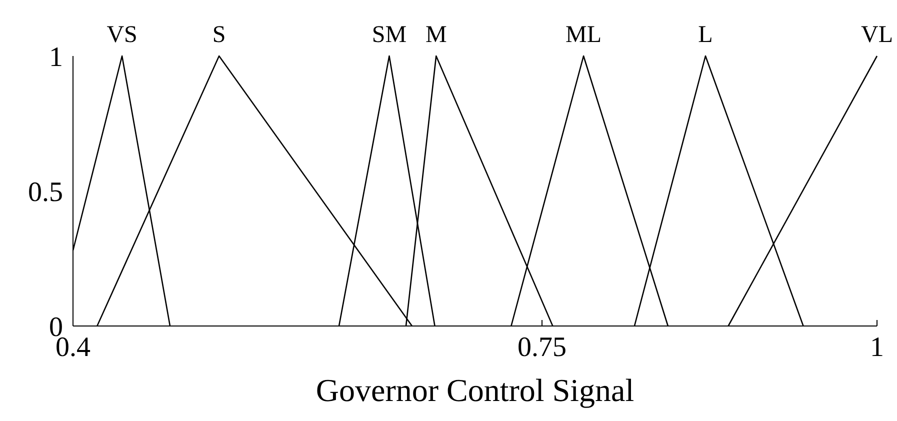 Image resolution: width=897 pixels, height=421 pixels. Describe the element at coordinates (56, 57) in the screenshot. I see `y-tick-label: 1` at that location.